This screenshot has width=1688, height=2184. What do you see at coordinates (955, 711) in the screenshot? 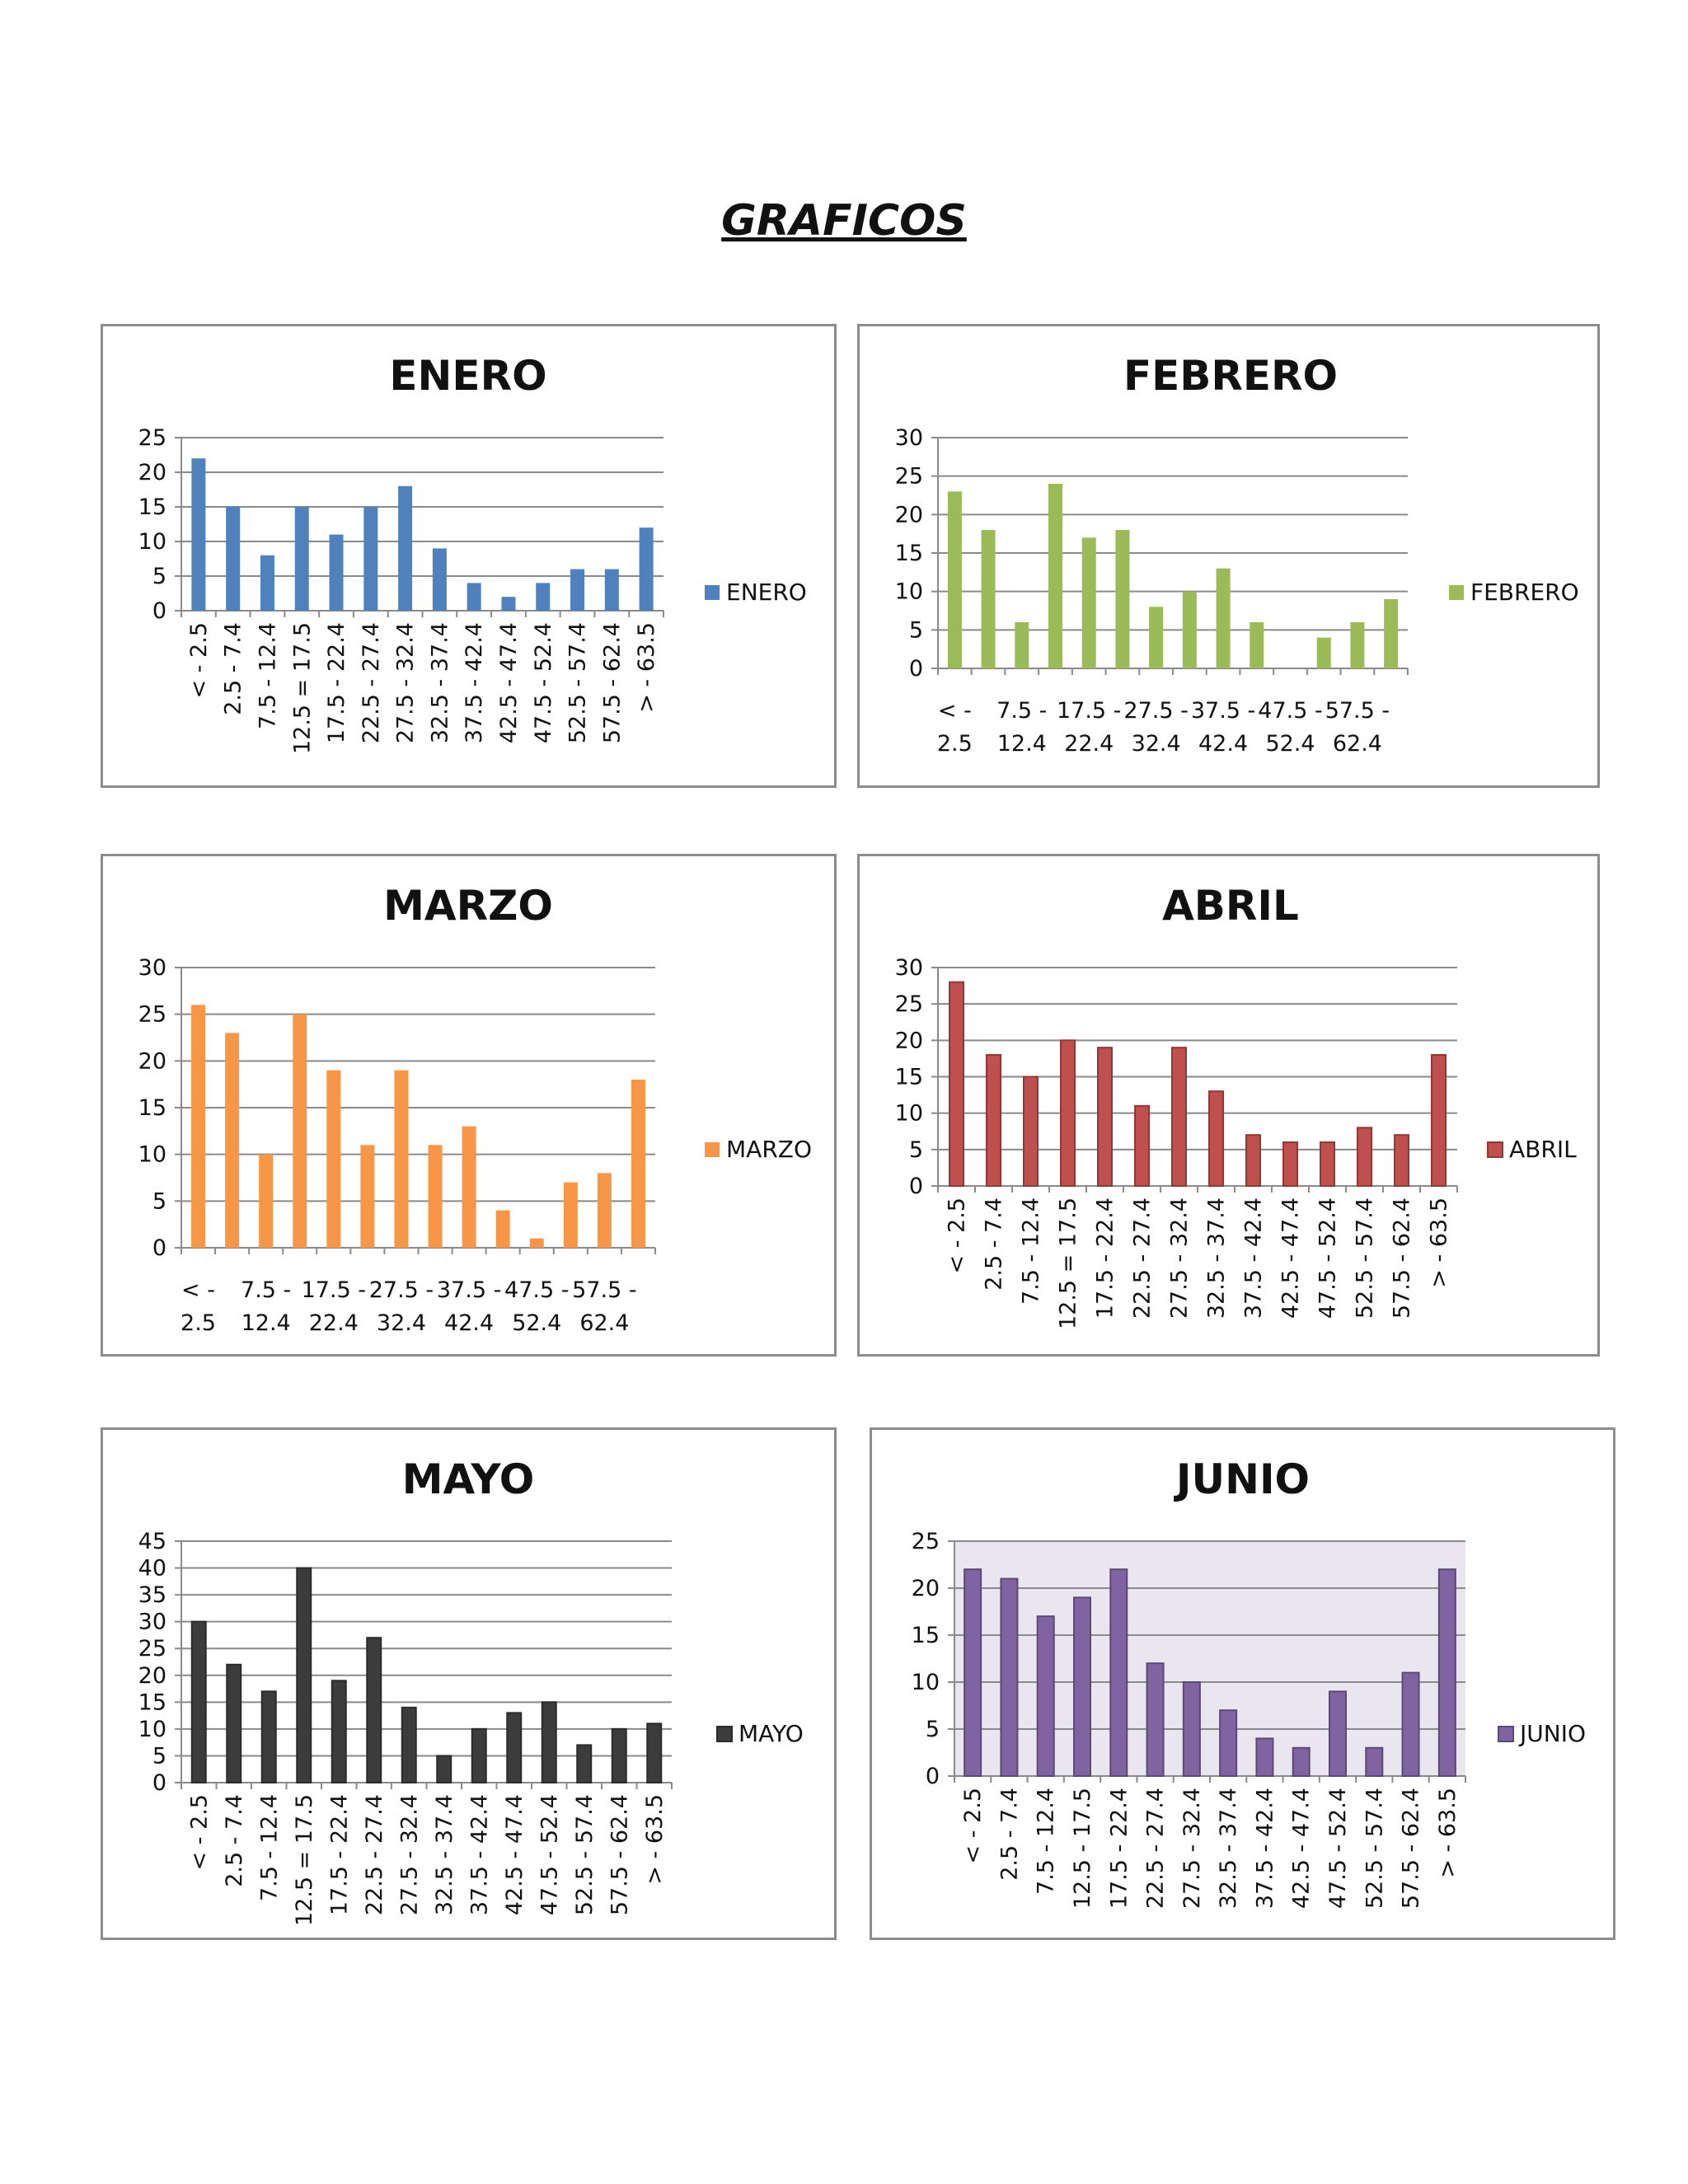
I see `x-category-label: < -` at bounding box center [955, 711].